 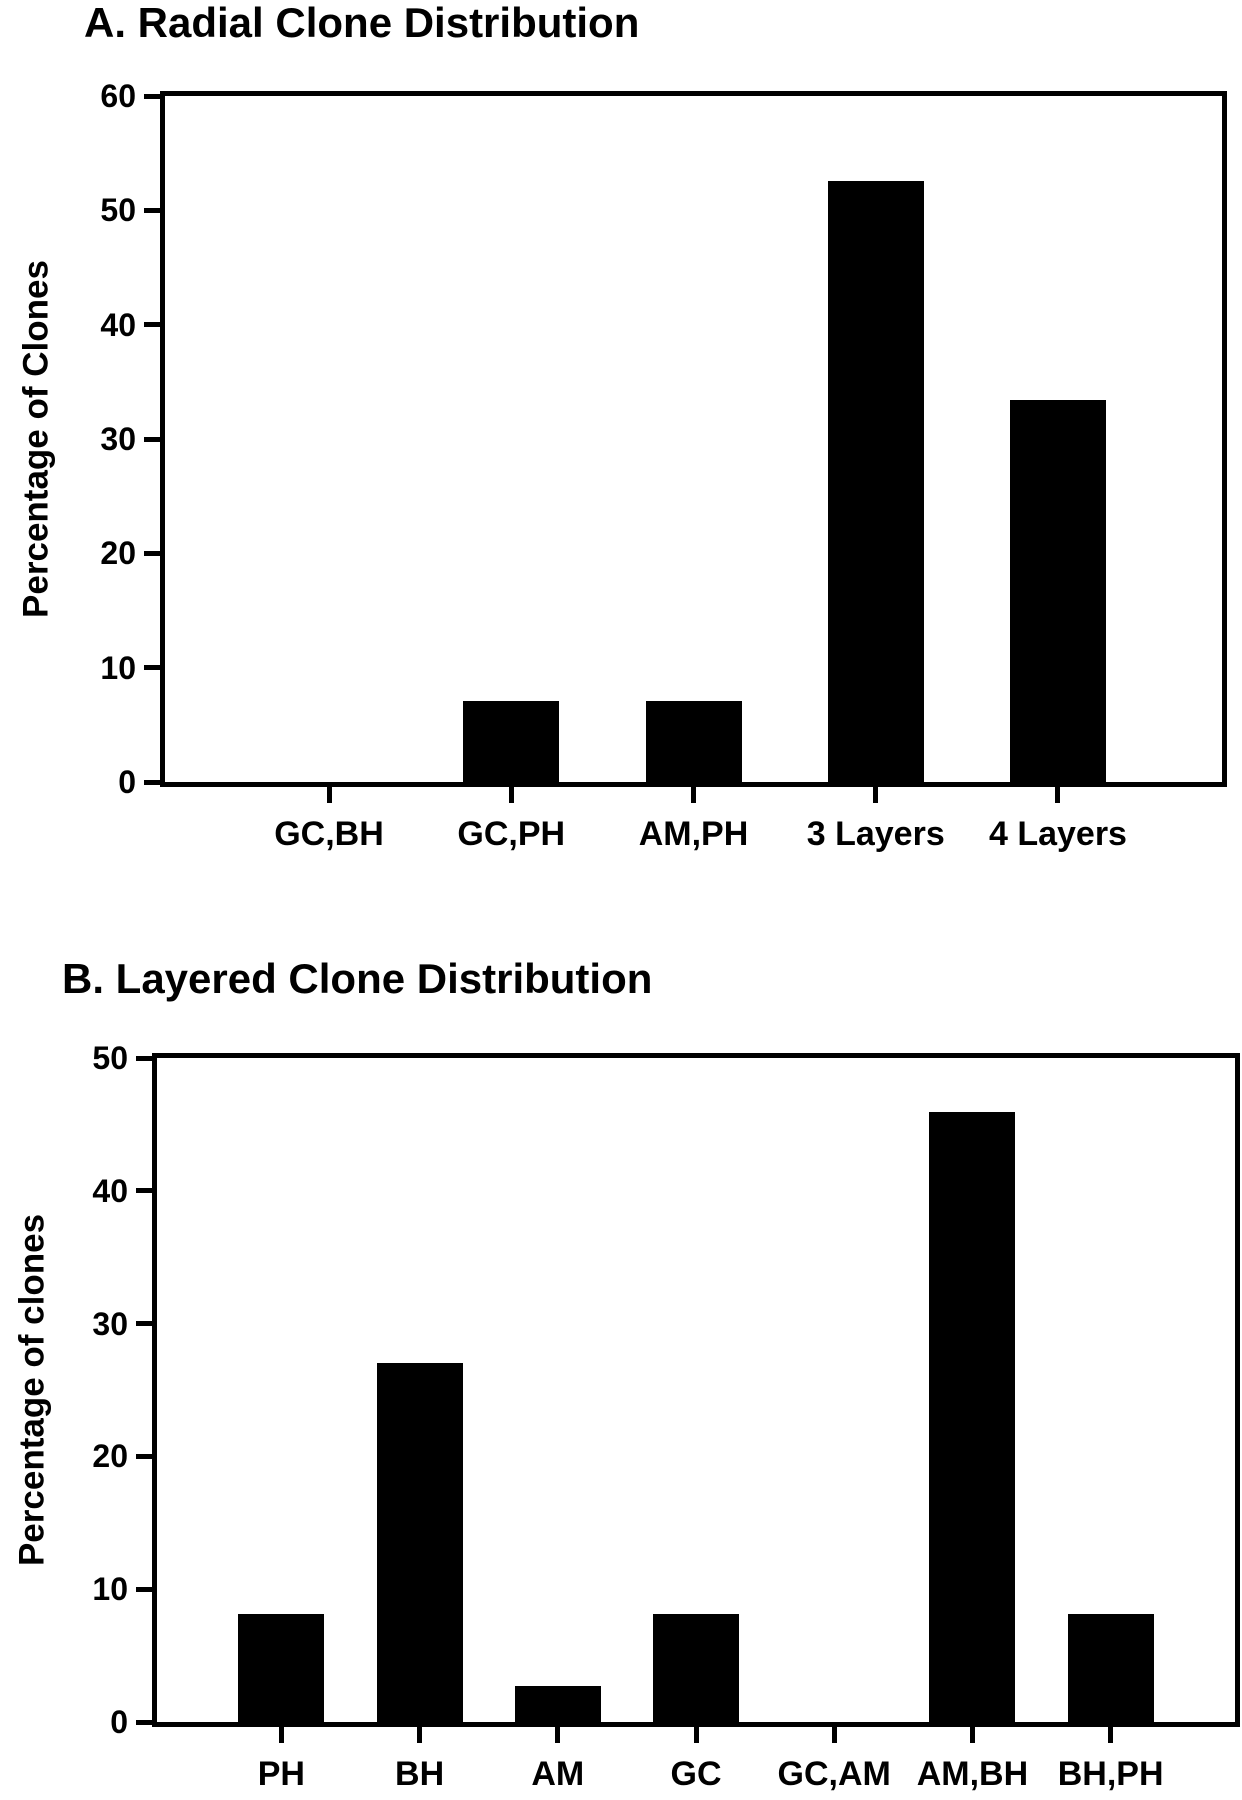 What do you see at coordinates (329, 834) in the screenshot?
I see `x-tick-label-gc-bh: GC,BH` at bounding box center [329, 834].